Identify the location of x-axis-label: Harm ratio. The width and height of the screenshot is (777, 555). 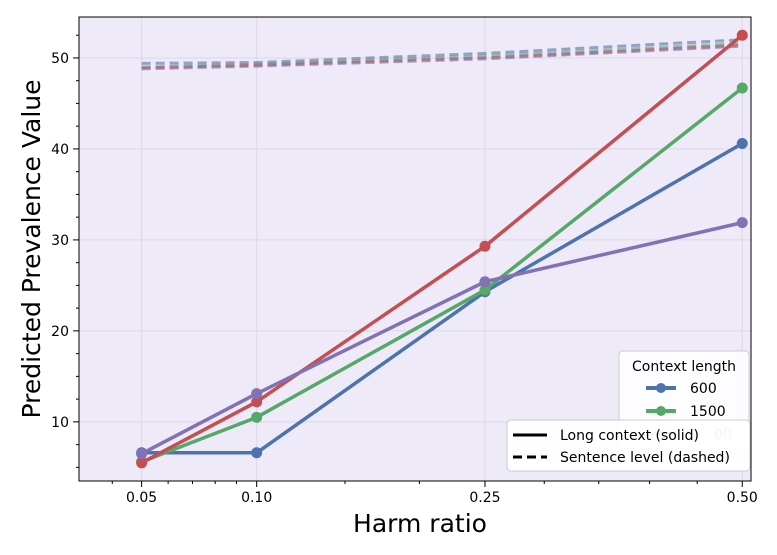
(420, 523).